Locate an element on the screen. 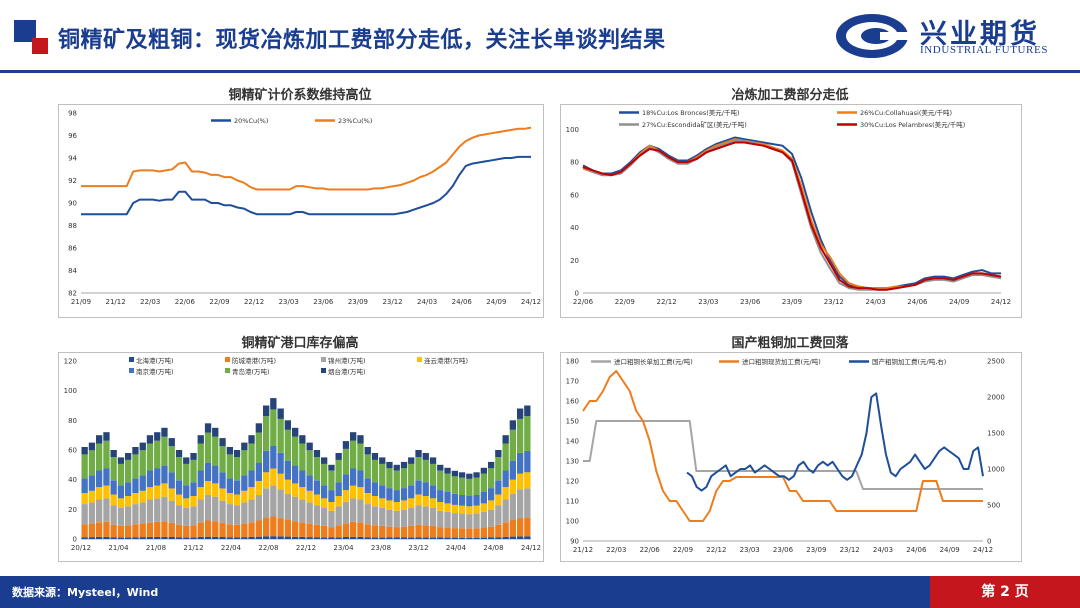 This screenshot has width=1080, height=608. c3-xtick-7: 23/04 is located at coordinates (343, 548).